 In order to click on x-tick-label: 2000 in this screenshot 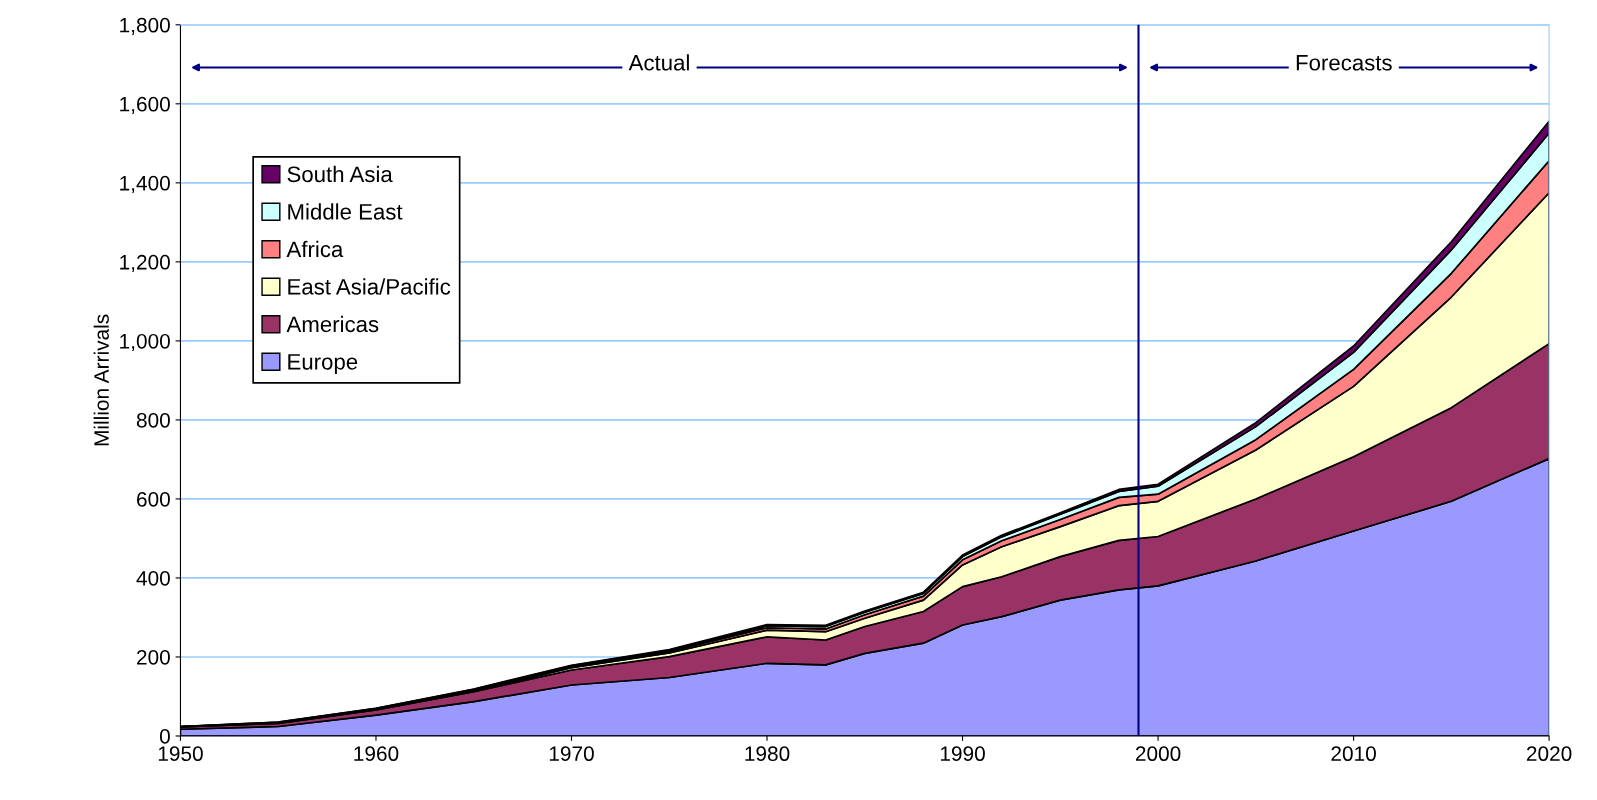, I will do `click(1158, 754)`.